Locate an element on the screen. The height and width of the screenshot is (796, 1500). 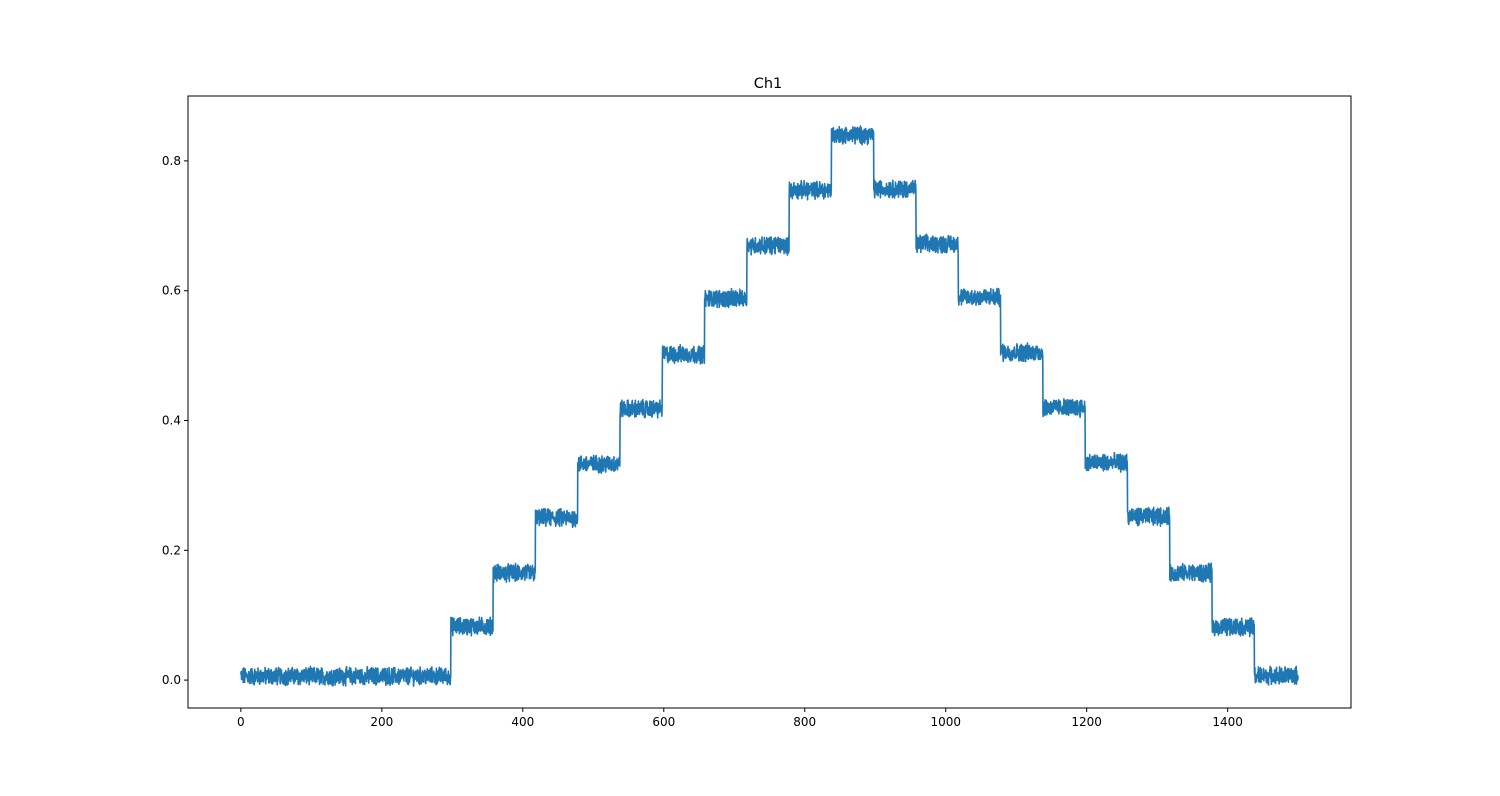
x-tick-label: 1400 is located at coordinates (1227, 722).